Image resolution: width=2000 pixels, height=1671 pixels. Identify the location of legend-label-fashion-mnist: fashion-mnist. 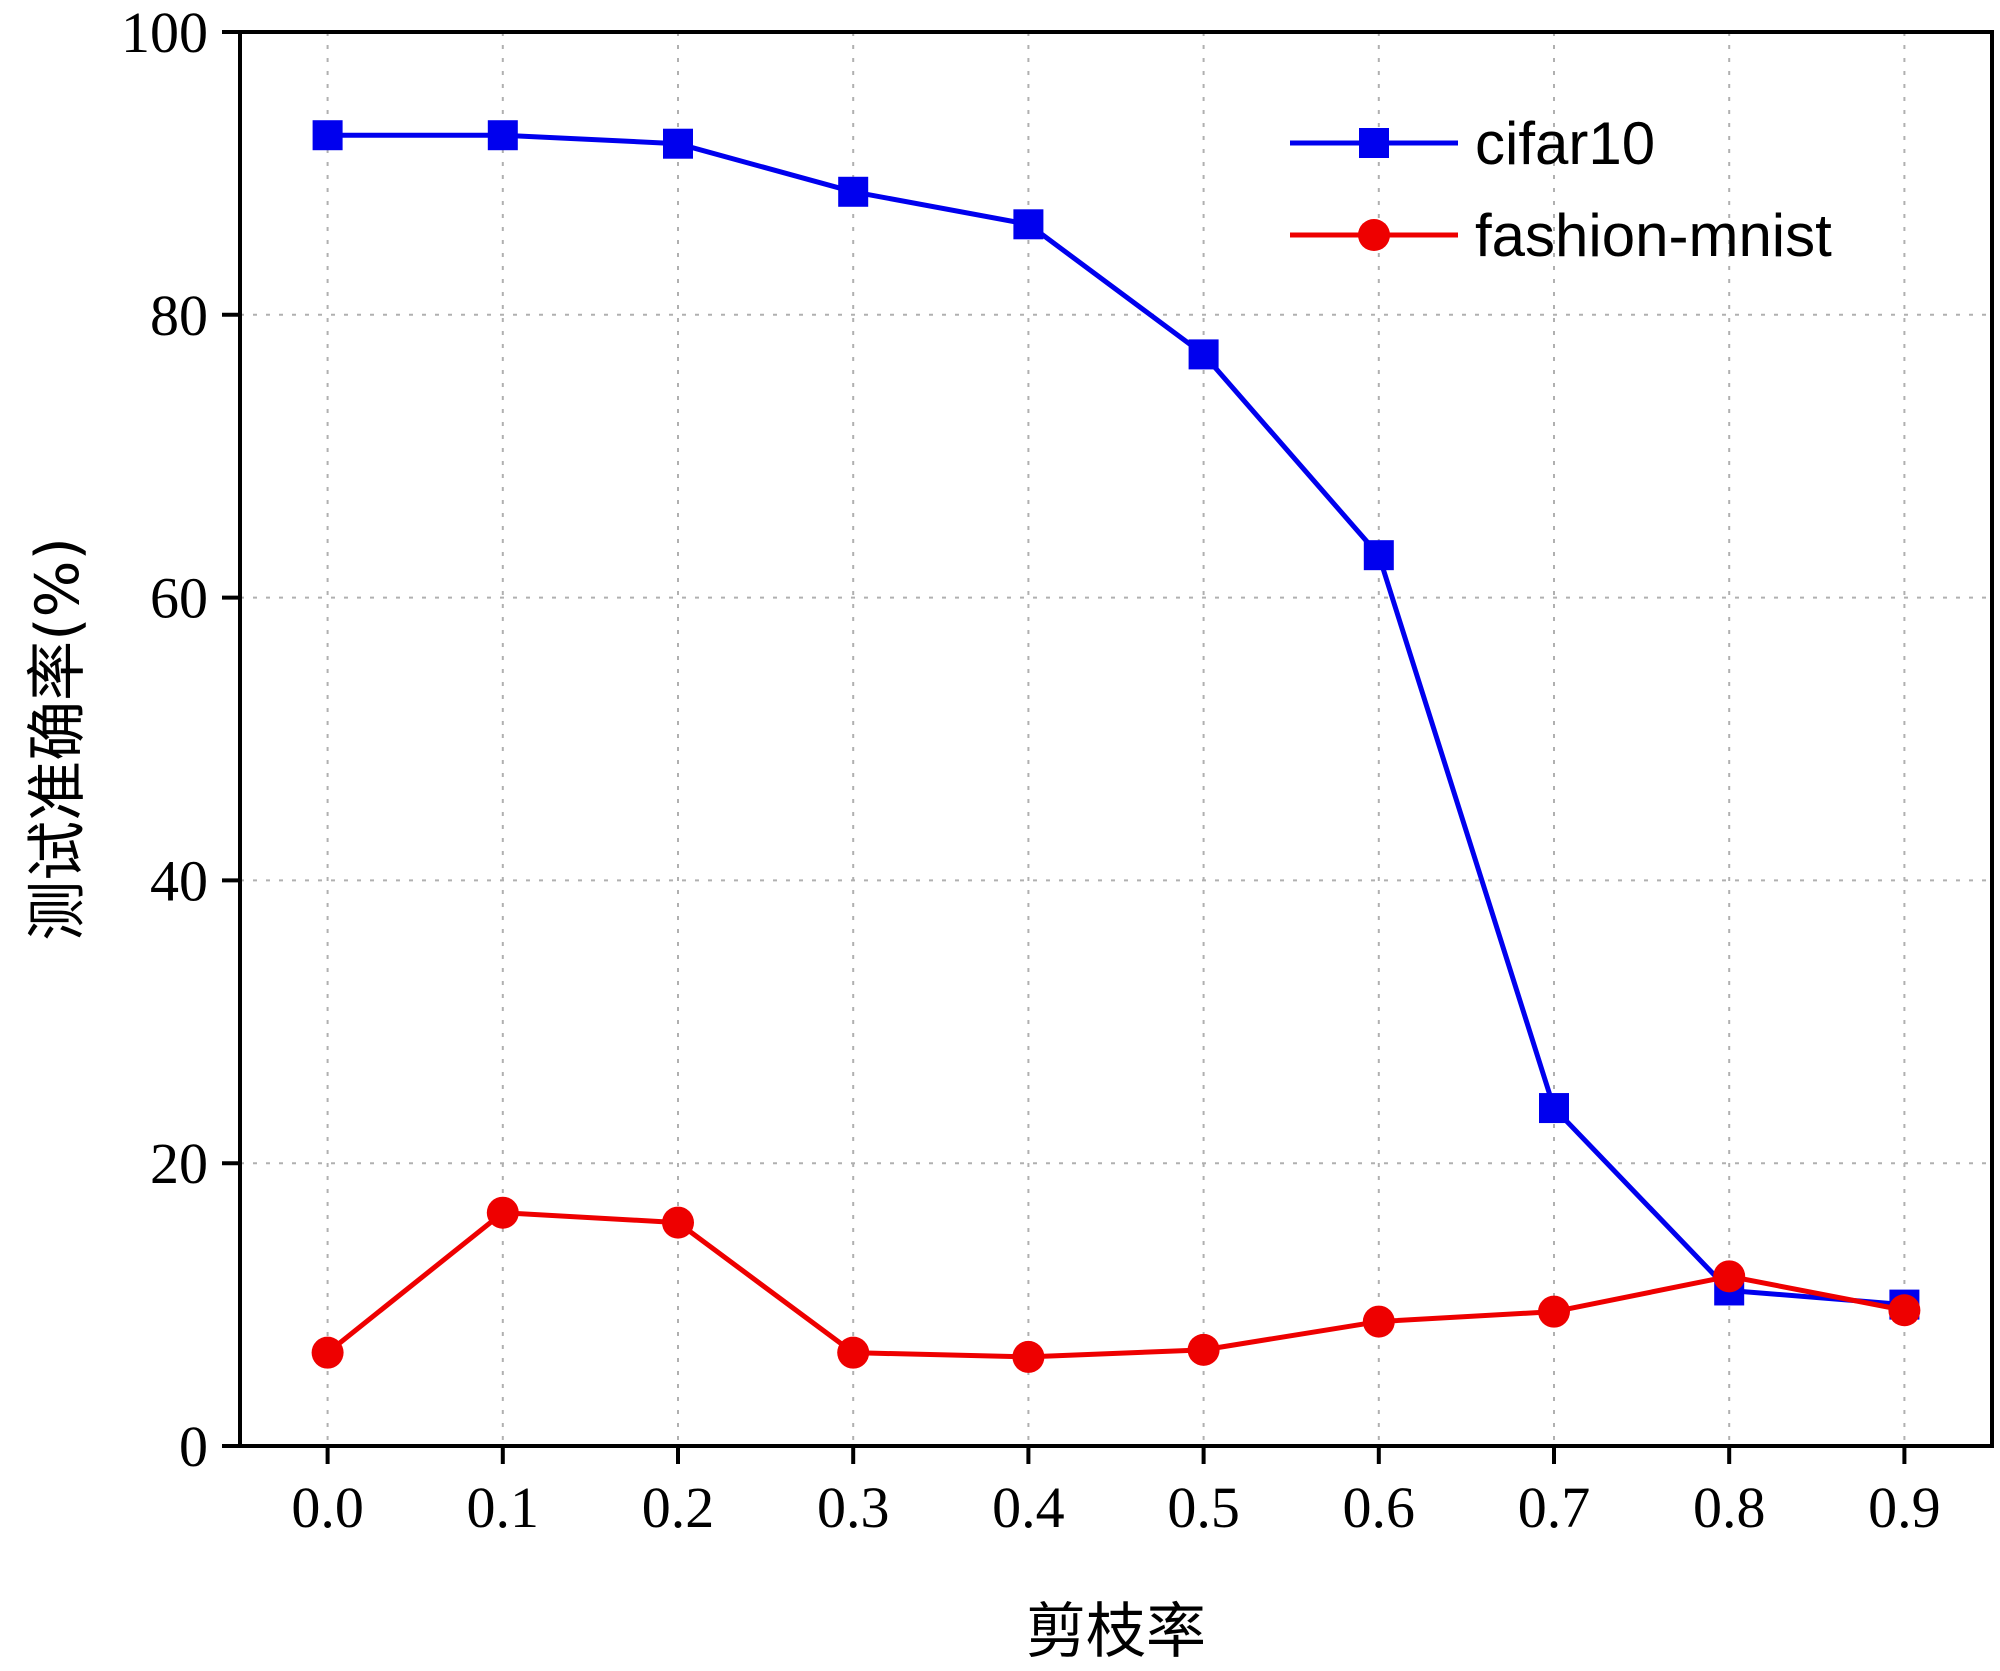
(1653, 235).